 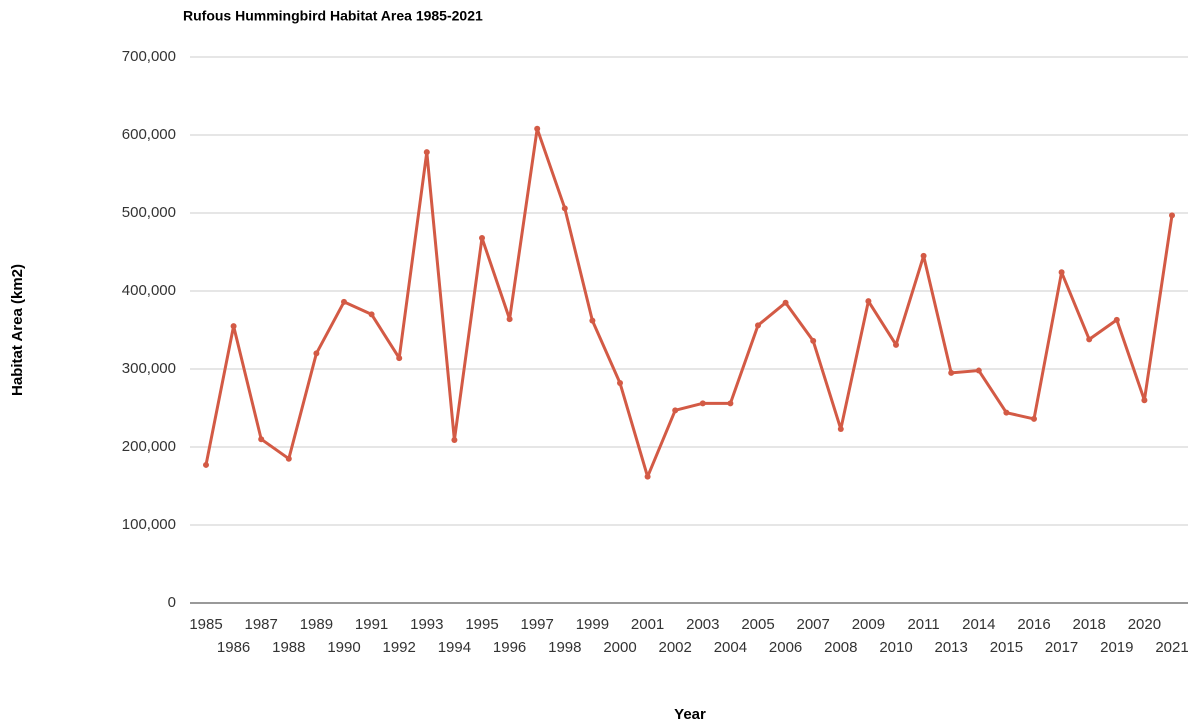 I want to click on x-tick-label: 2020, so click(x=1144, y=624).